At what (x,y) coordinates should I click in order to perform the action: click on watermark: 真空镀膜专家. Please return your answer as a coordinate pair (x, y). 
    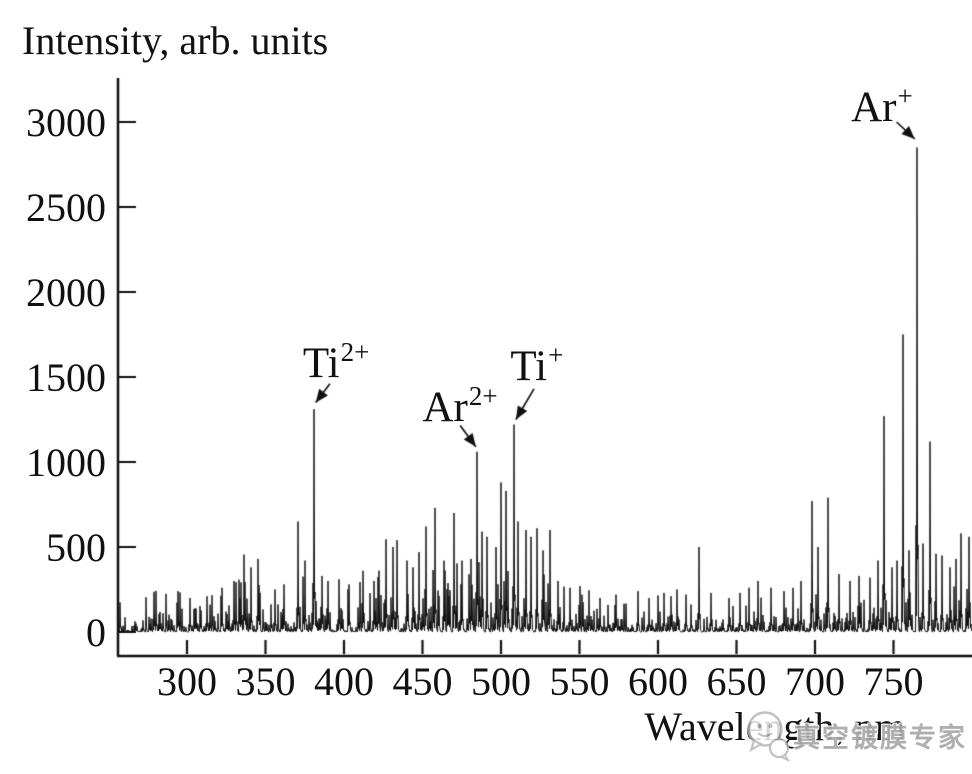
    Looking at the image, I should click on (854, 735).